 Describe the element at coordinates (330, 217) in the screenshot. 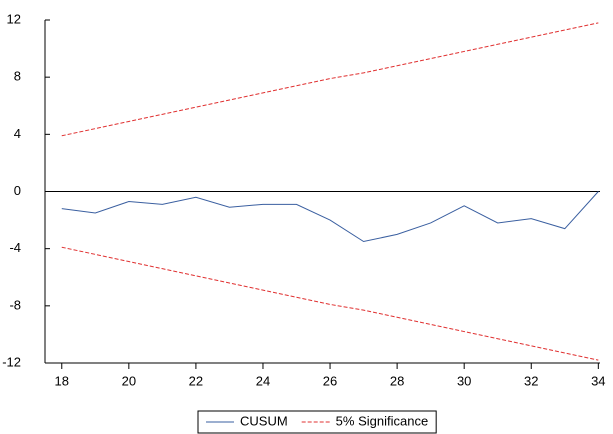

I see `series-line` at that location.